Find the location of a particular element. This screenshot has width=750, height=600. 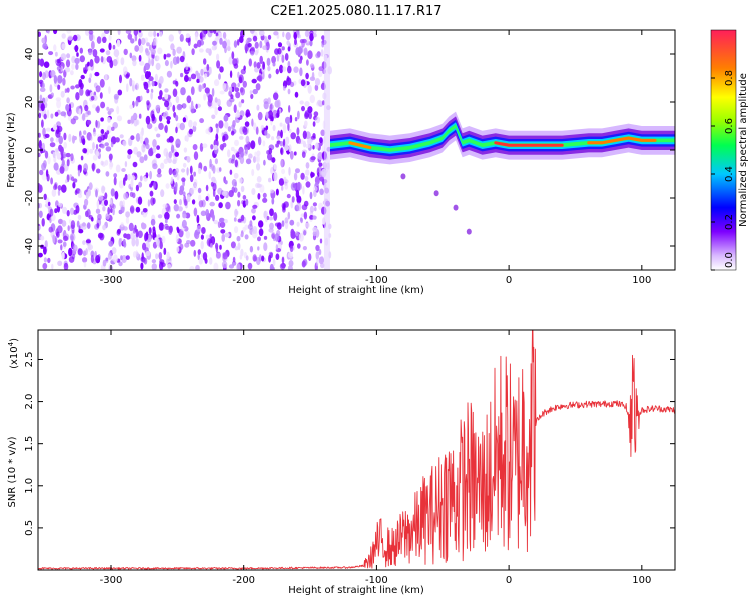

noise-edge is located at coordinates (326, 150).